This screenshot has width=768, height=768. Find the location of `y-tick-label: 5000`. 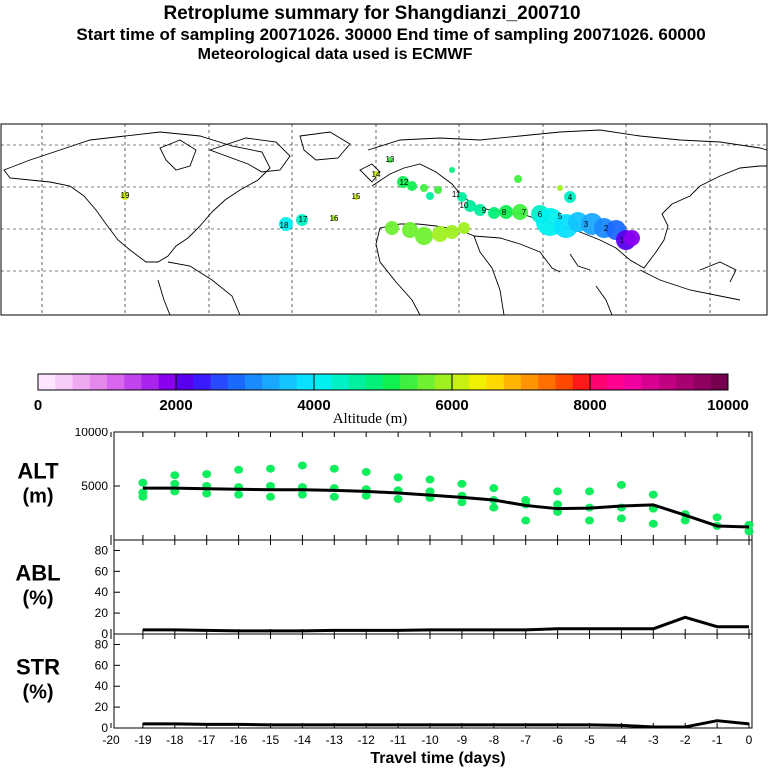

y-tick-label: 5000 is located at coordinates (94, 486).